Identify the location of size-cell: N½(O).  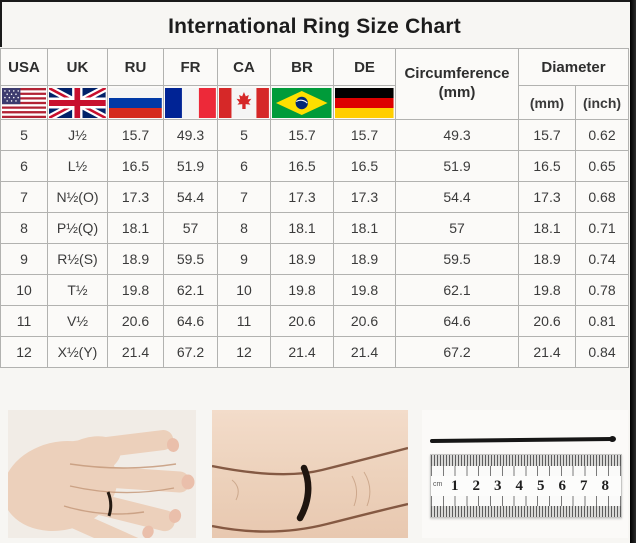
(77, 197).